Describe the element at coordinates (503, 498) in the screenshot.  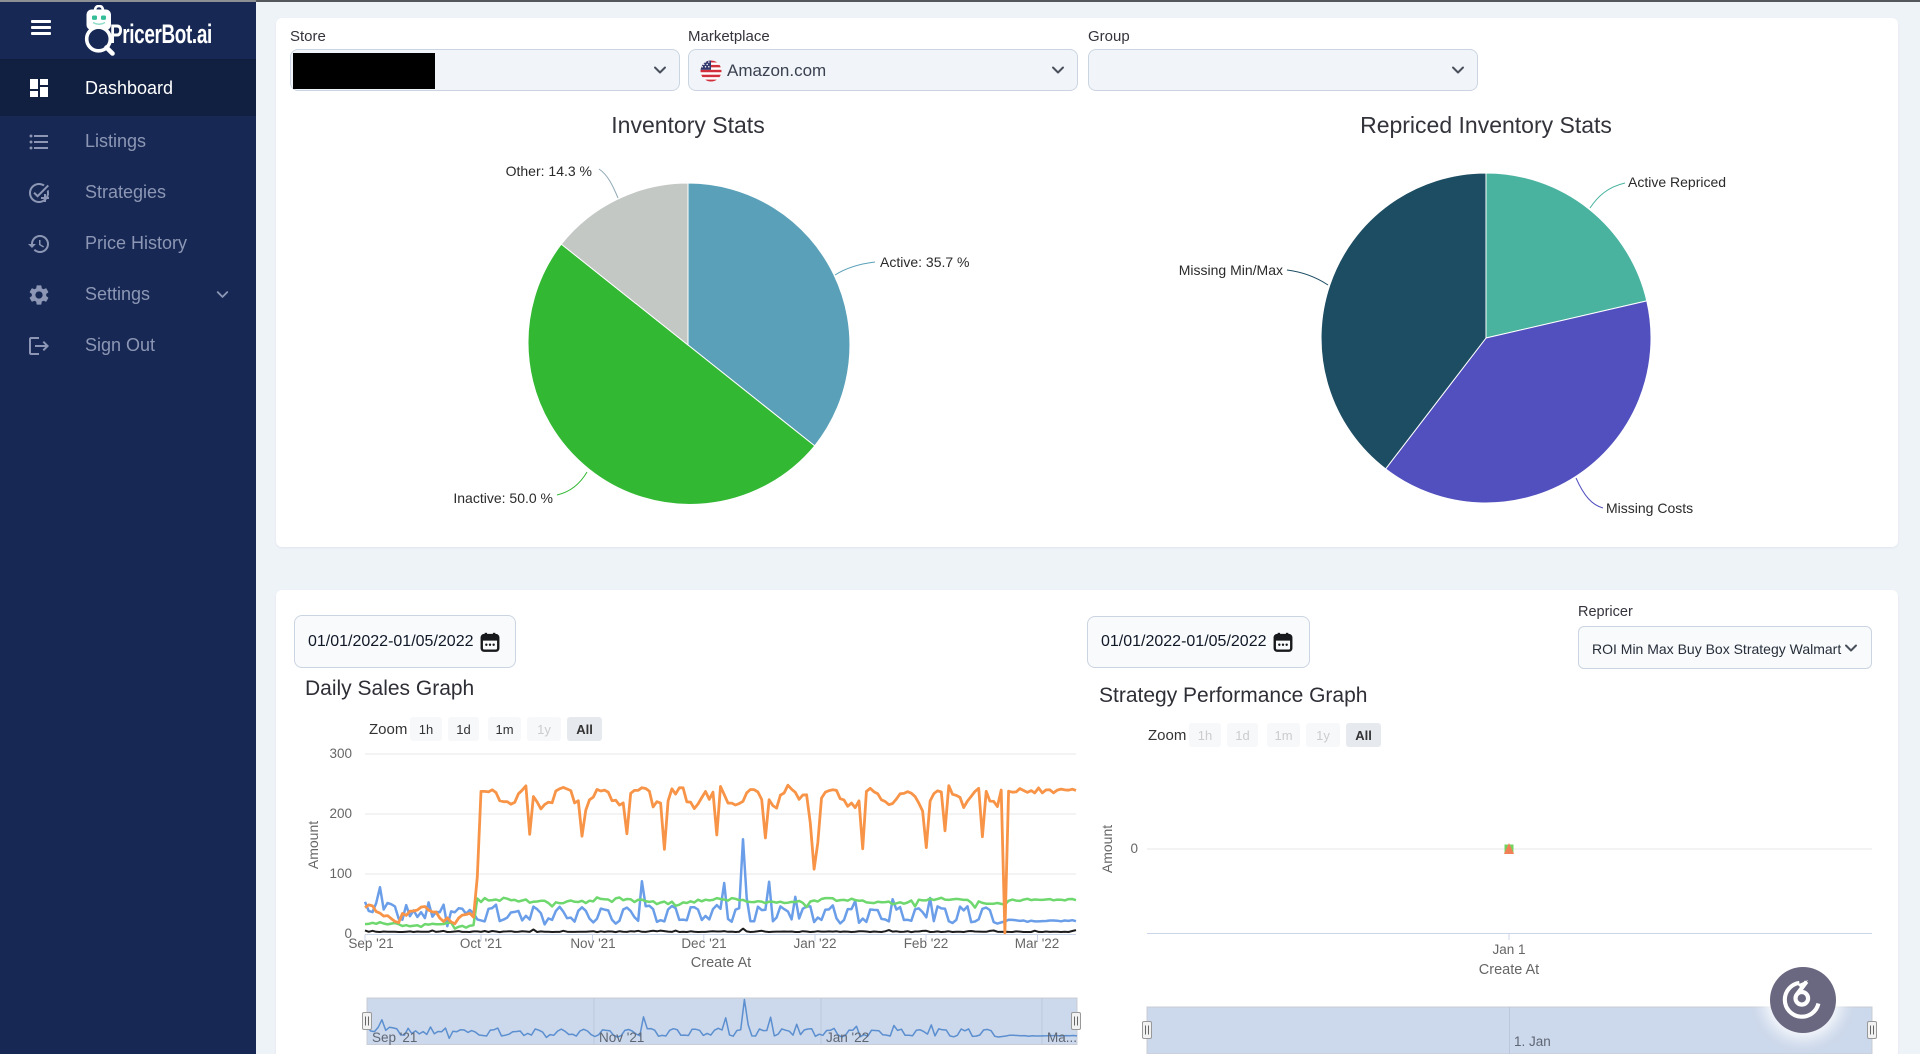
I see `svg-text: Inactive: 50.0 %` at that location.